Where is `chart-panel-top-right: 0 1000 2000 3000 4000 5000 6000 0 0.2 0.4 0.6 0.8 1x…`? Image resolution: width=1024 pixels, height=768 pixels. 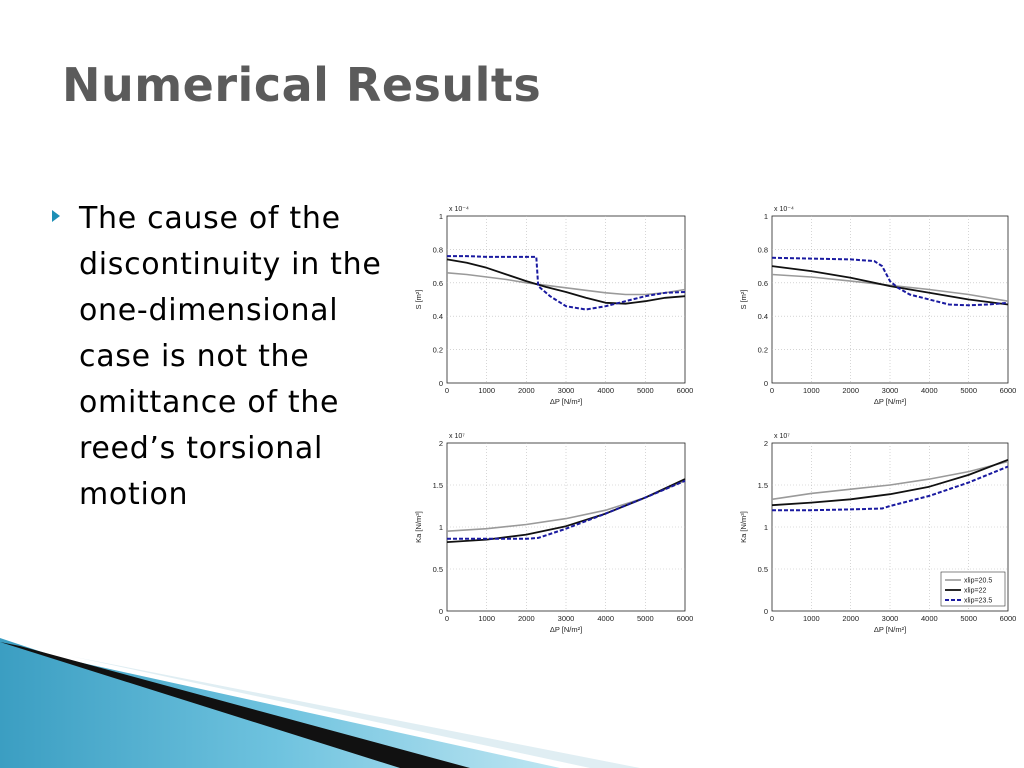 chart-panel-top-right: 0 1000 2000 3000 4000 5000 6000 0 0.2 0.4 0.6 0.8 1x… is located at coordinates (877, 306).